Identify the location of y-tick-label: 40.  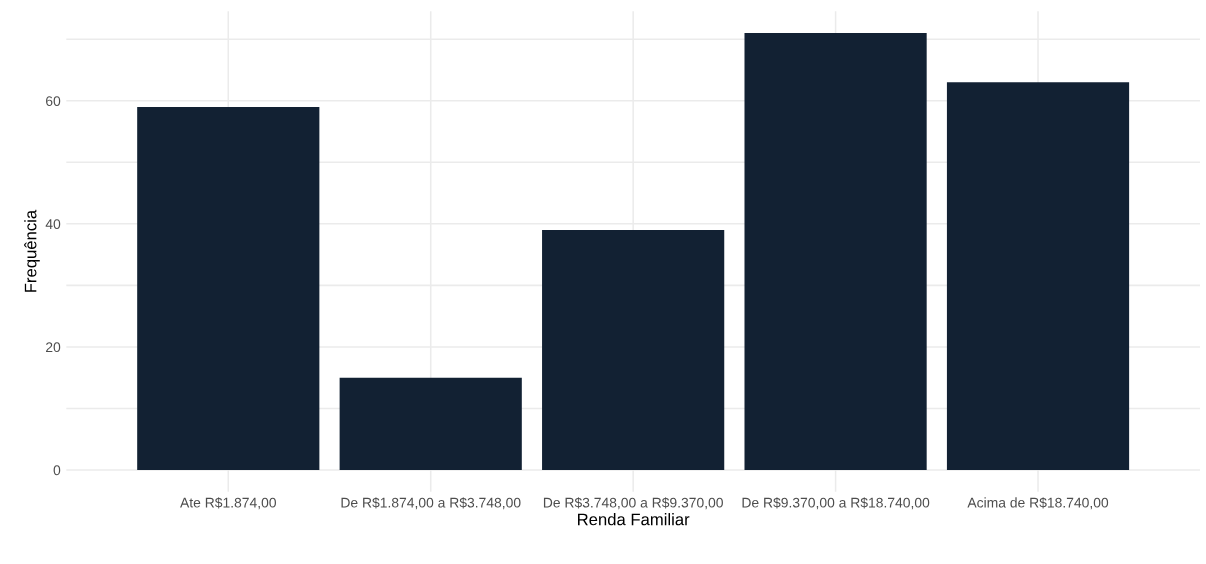
(53, 224).